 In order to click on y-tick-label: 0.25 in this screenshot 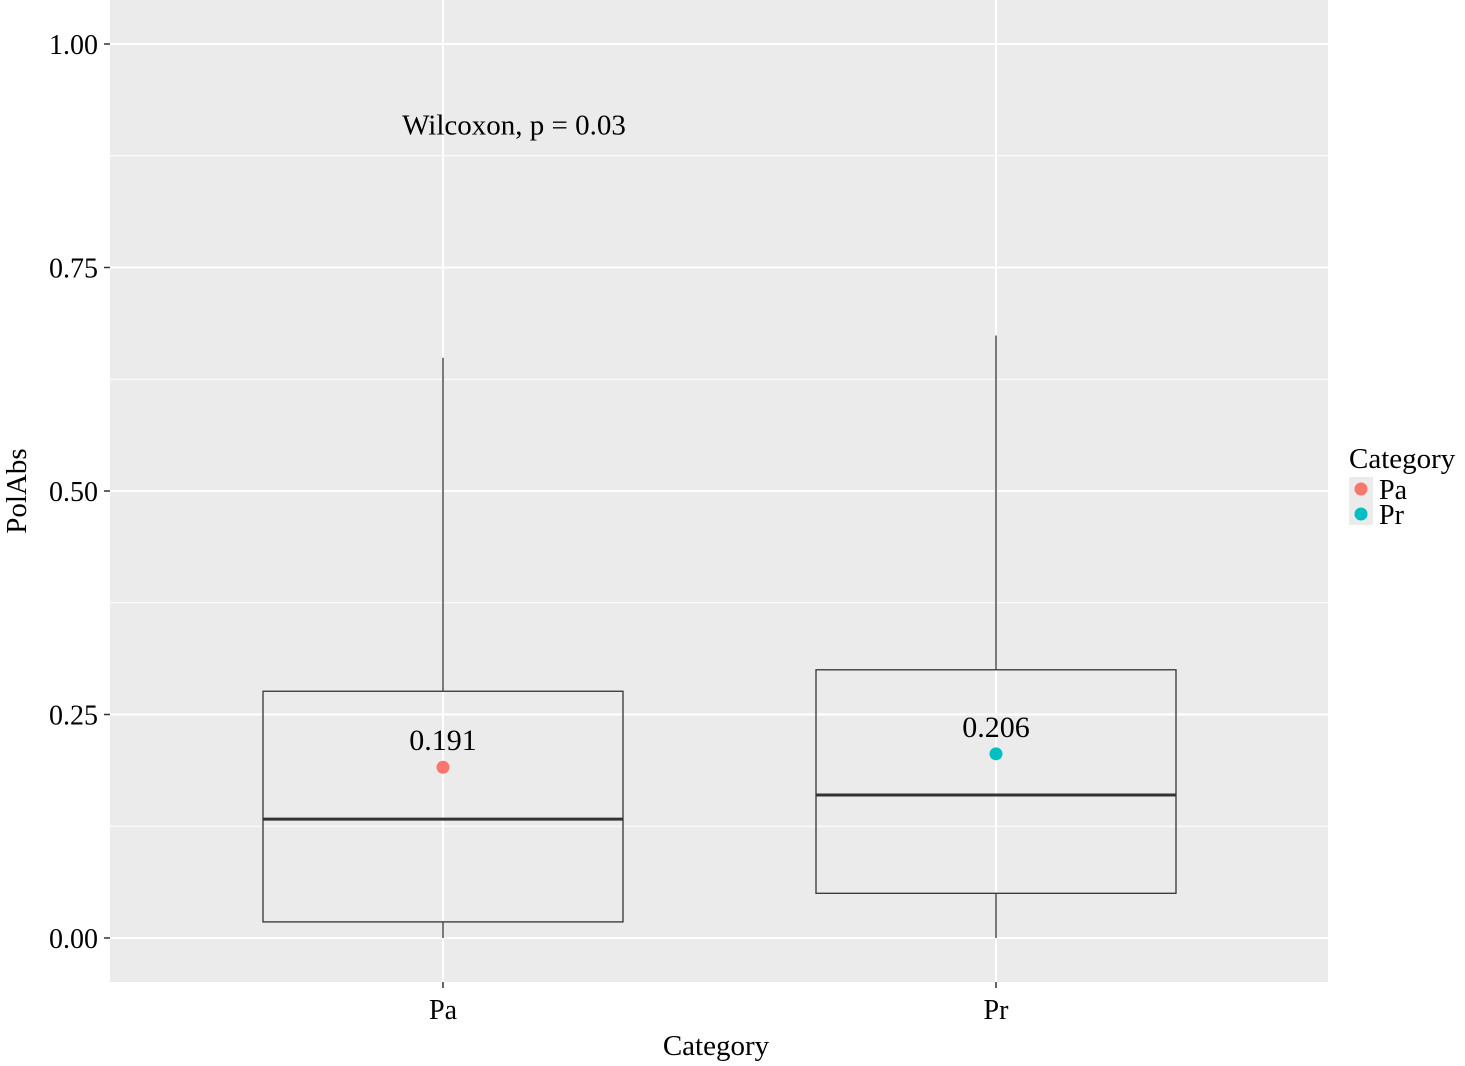, I will do `click(73, 716)`.